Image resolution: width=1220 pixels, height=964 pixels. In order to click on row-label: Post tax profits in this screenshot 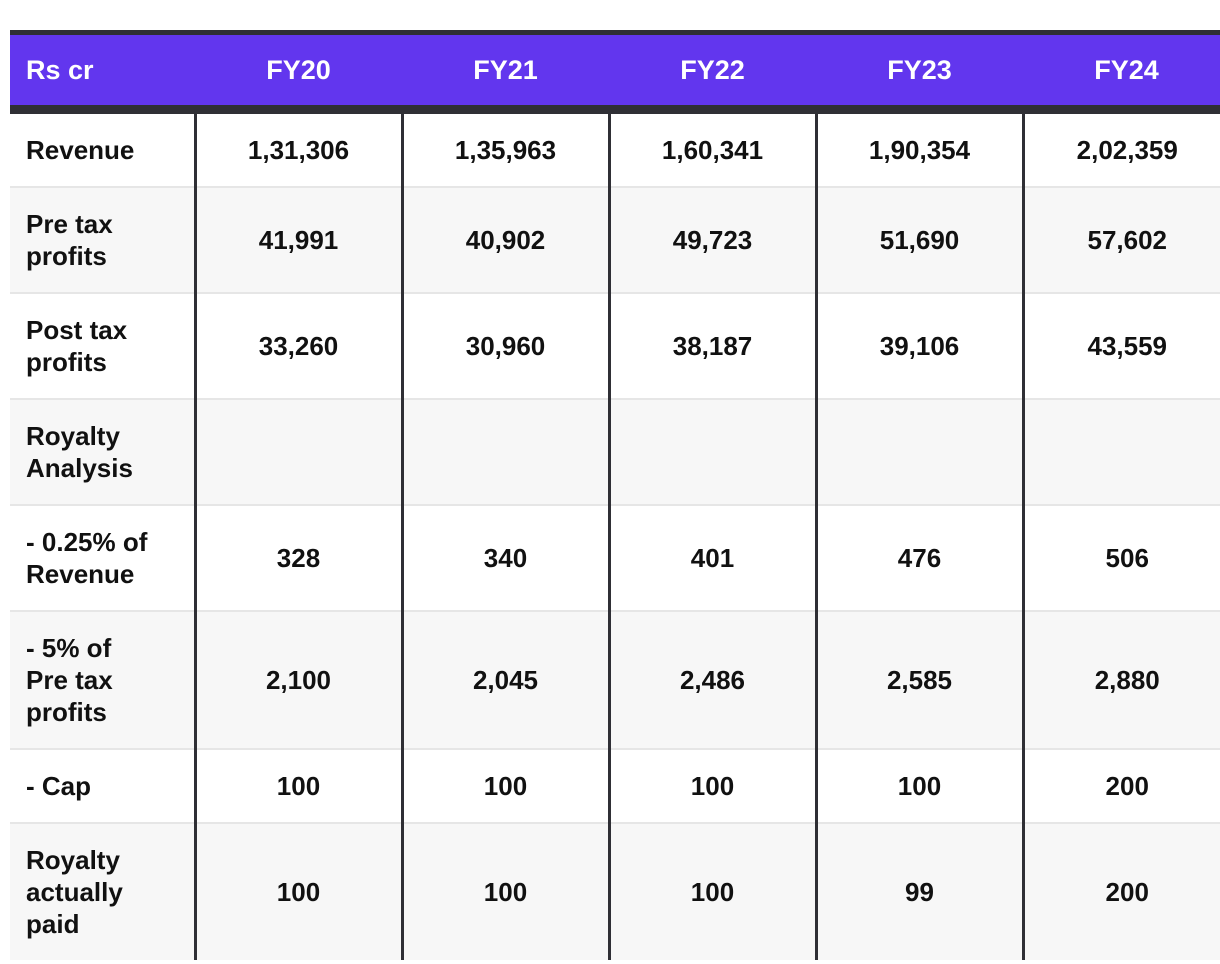, I will do `click(102, 346)`.